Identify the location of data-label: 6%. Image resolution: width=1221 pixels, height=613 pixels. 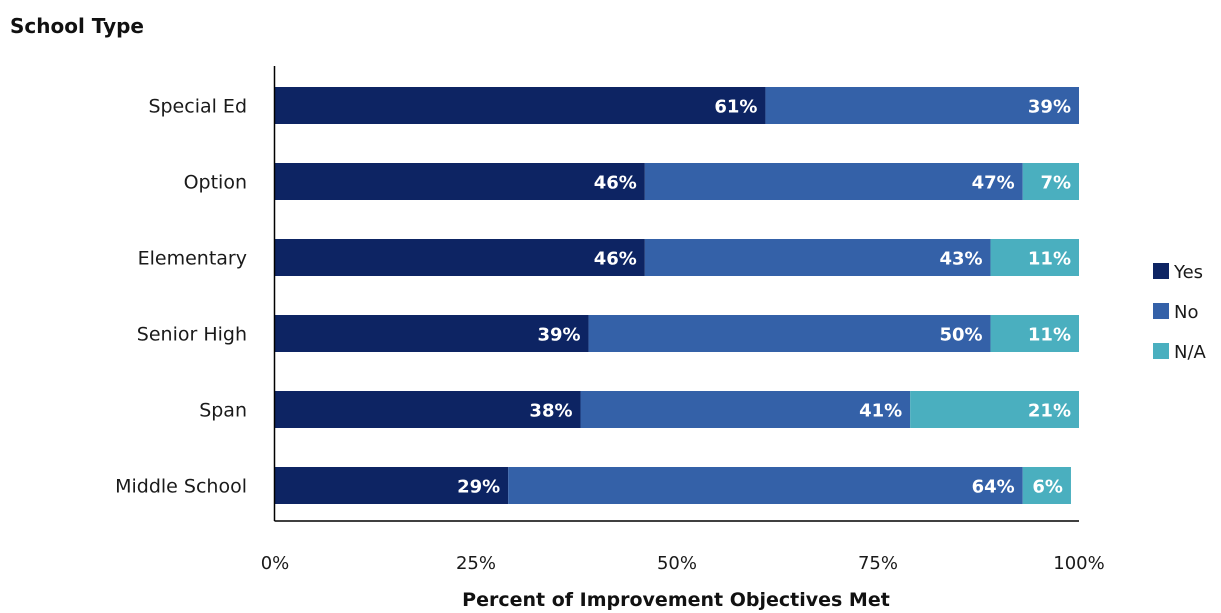
(1047, 487).